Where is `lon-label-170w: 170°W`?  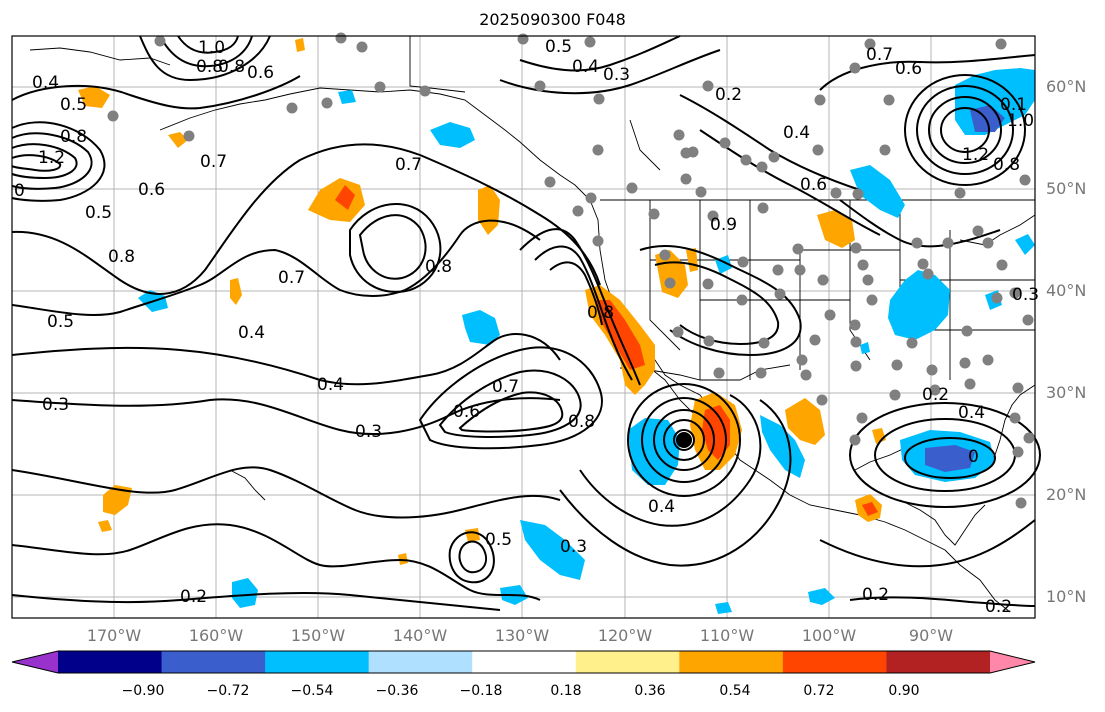 lon-label-170w: 170°W is located at coordinates (114, 635).